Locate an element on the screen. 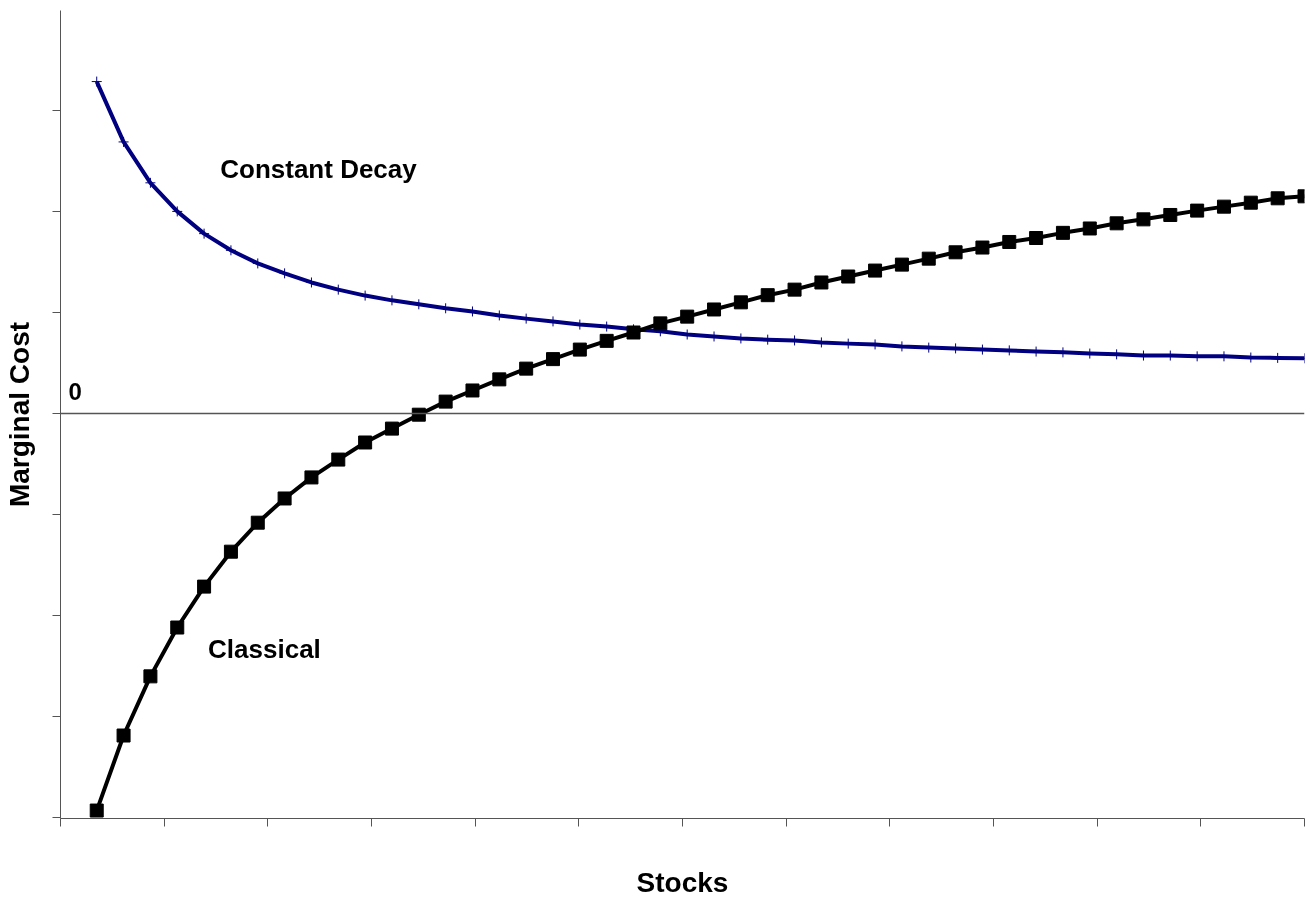 The width and height of the screenshot is (1310, 907). annotation: 0 is located at coordinates (75, 391).